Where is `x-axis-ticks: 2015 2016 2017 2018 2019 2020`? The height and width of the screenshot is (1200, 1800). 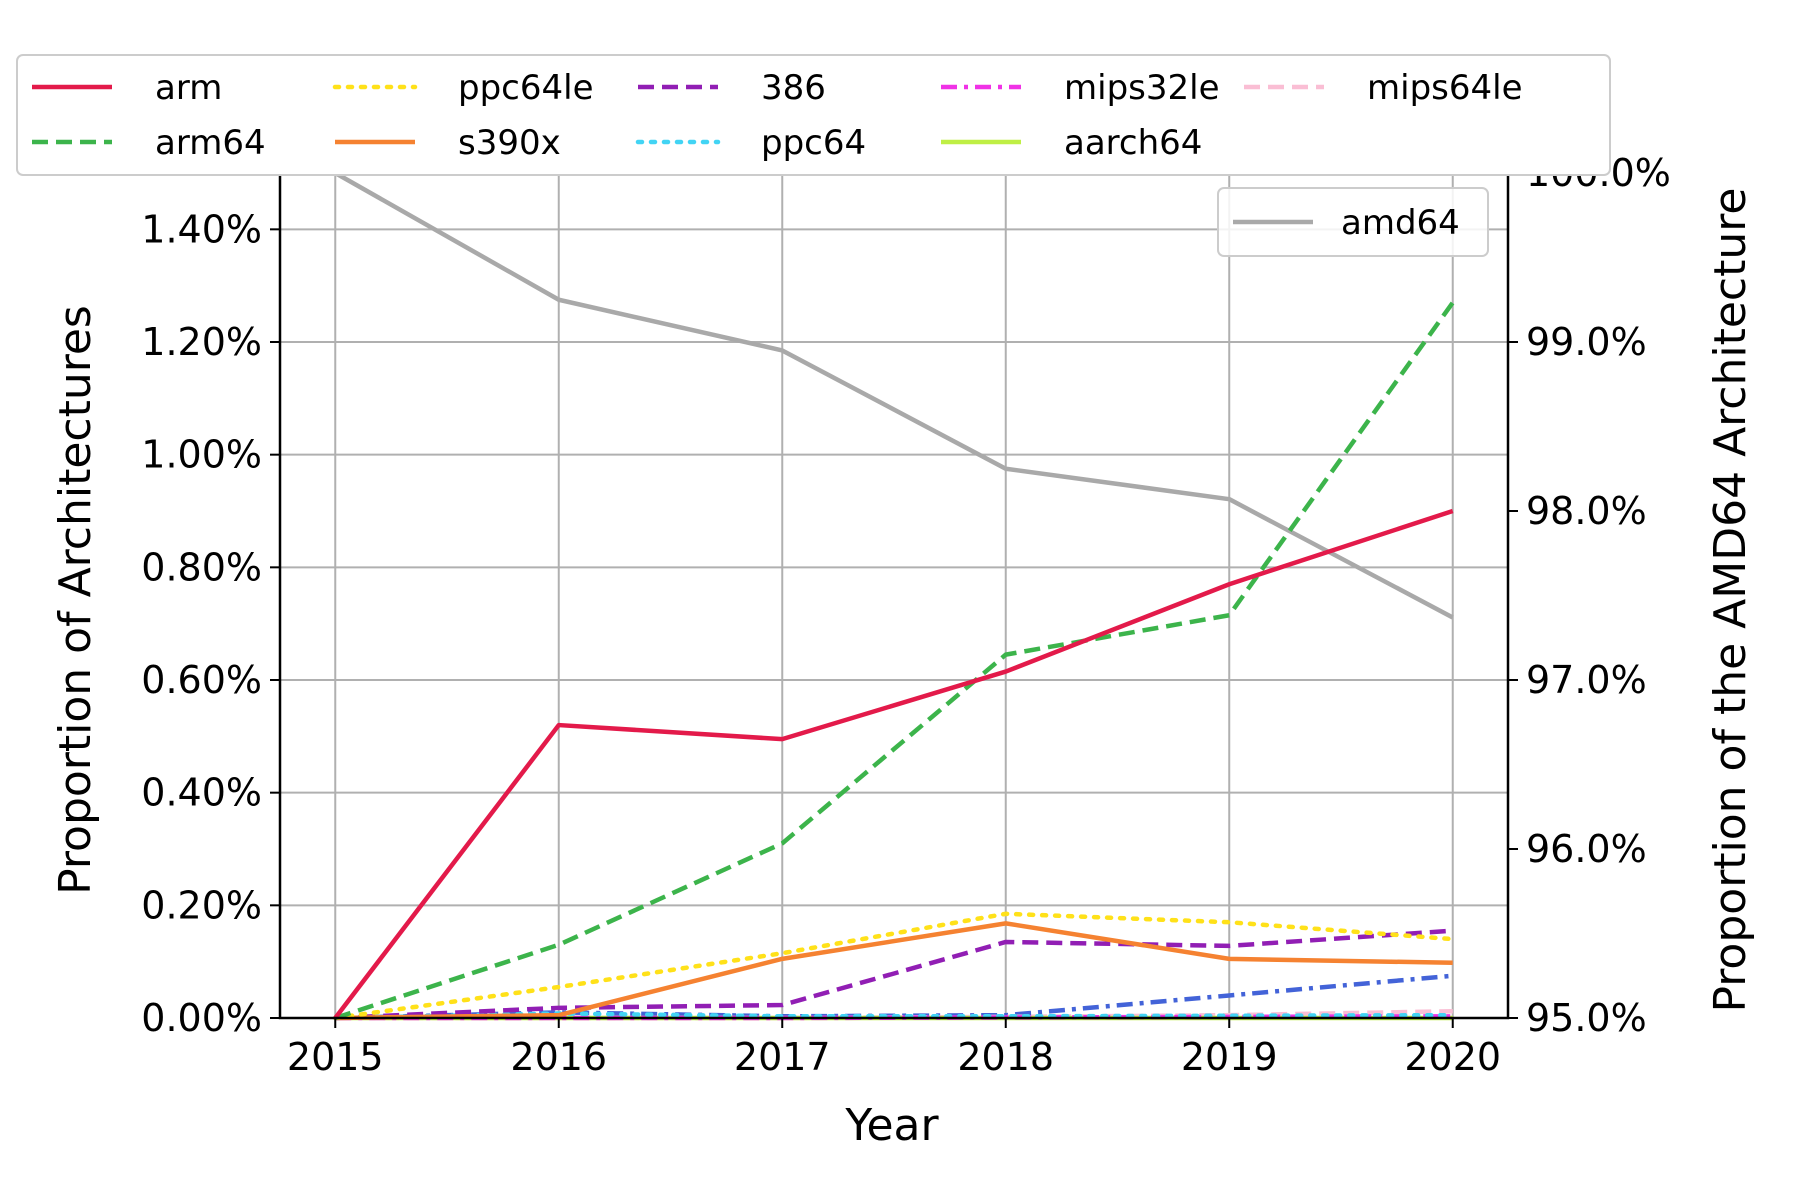
x-axis-ticks: 2015 2016 2017 2018 2019 2020 is located at coordinates (894, 1048).